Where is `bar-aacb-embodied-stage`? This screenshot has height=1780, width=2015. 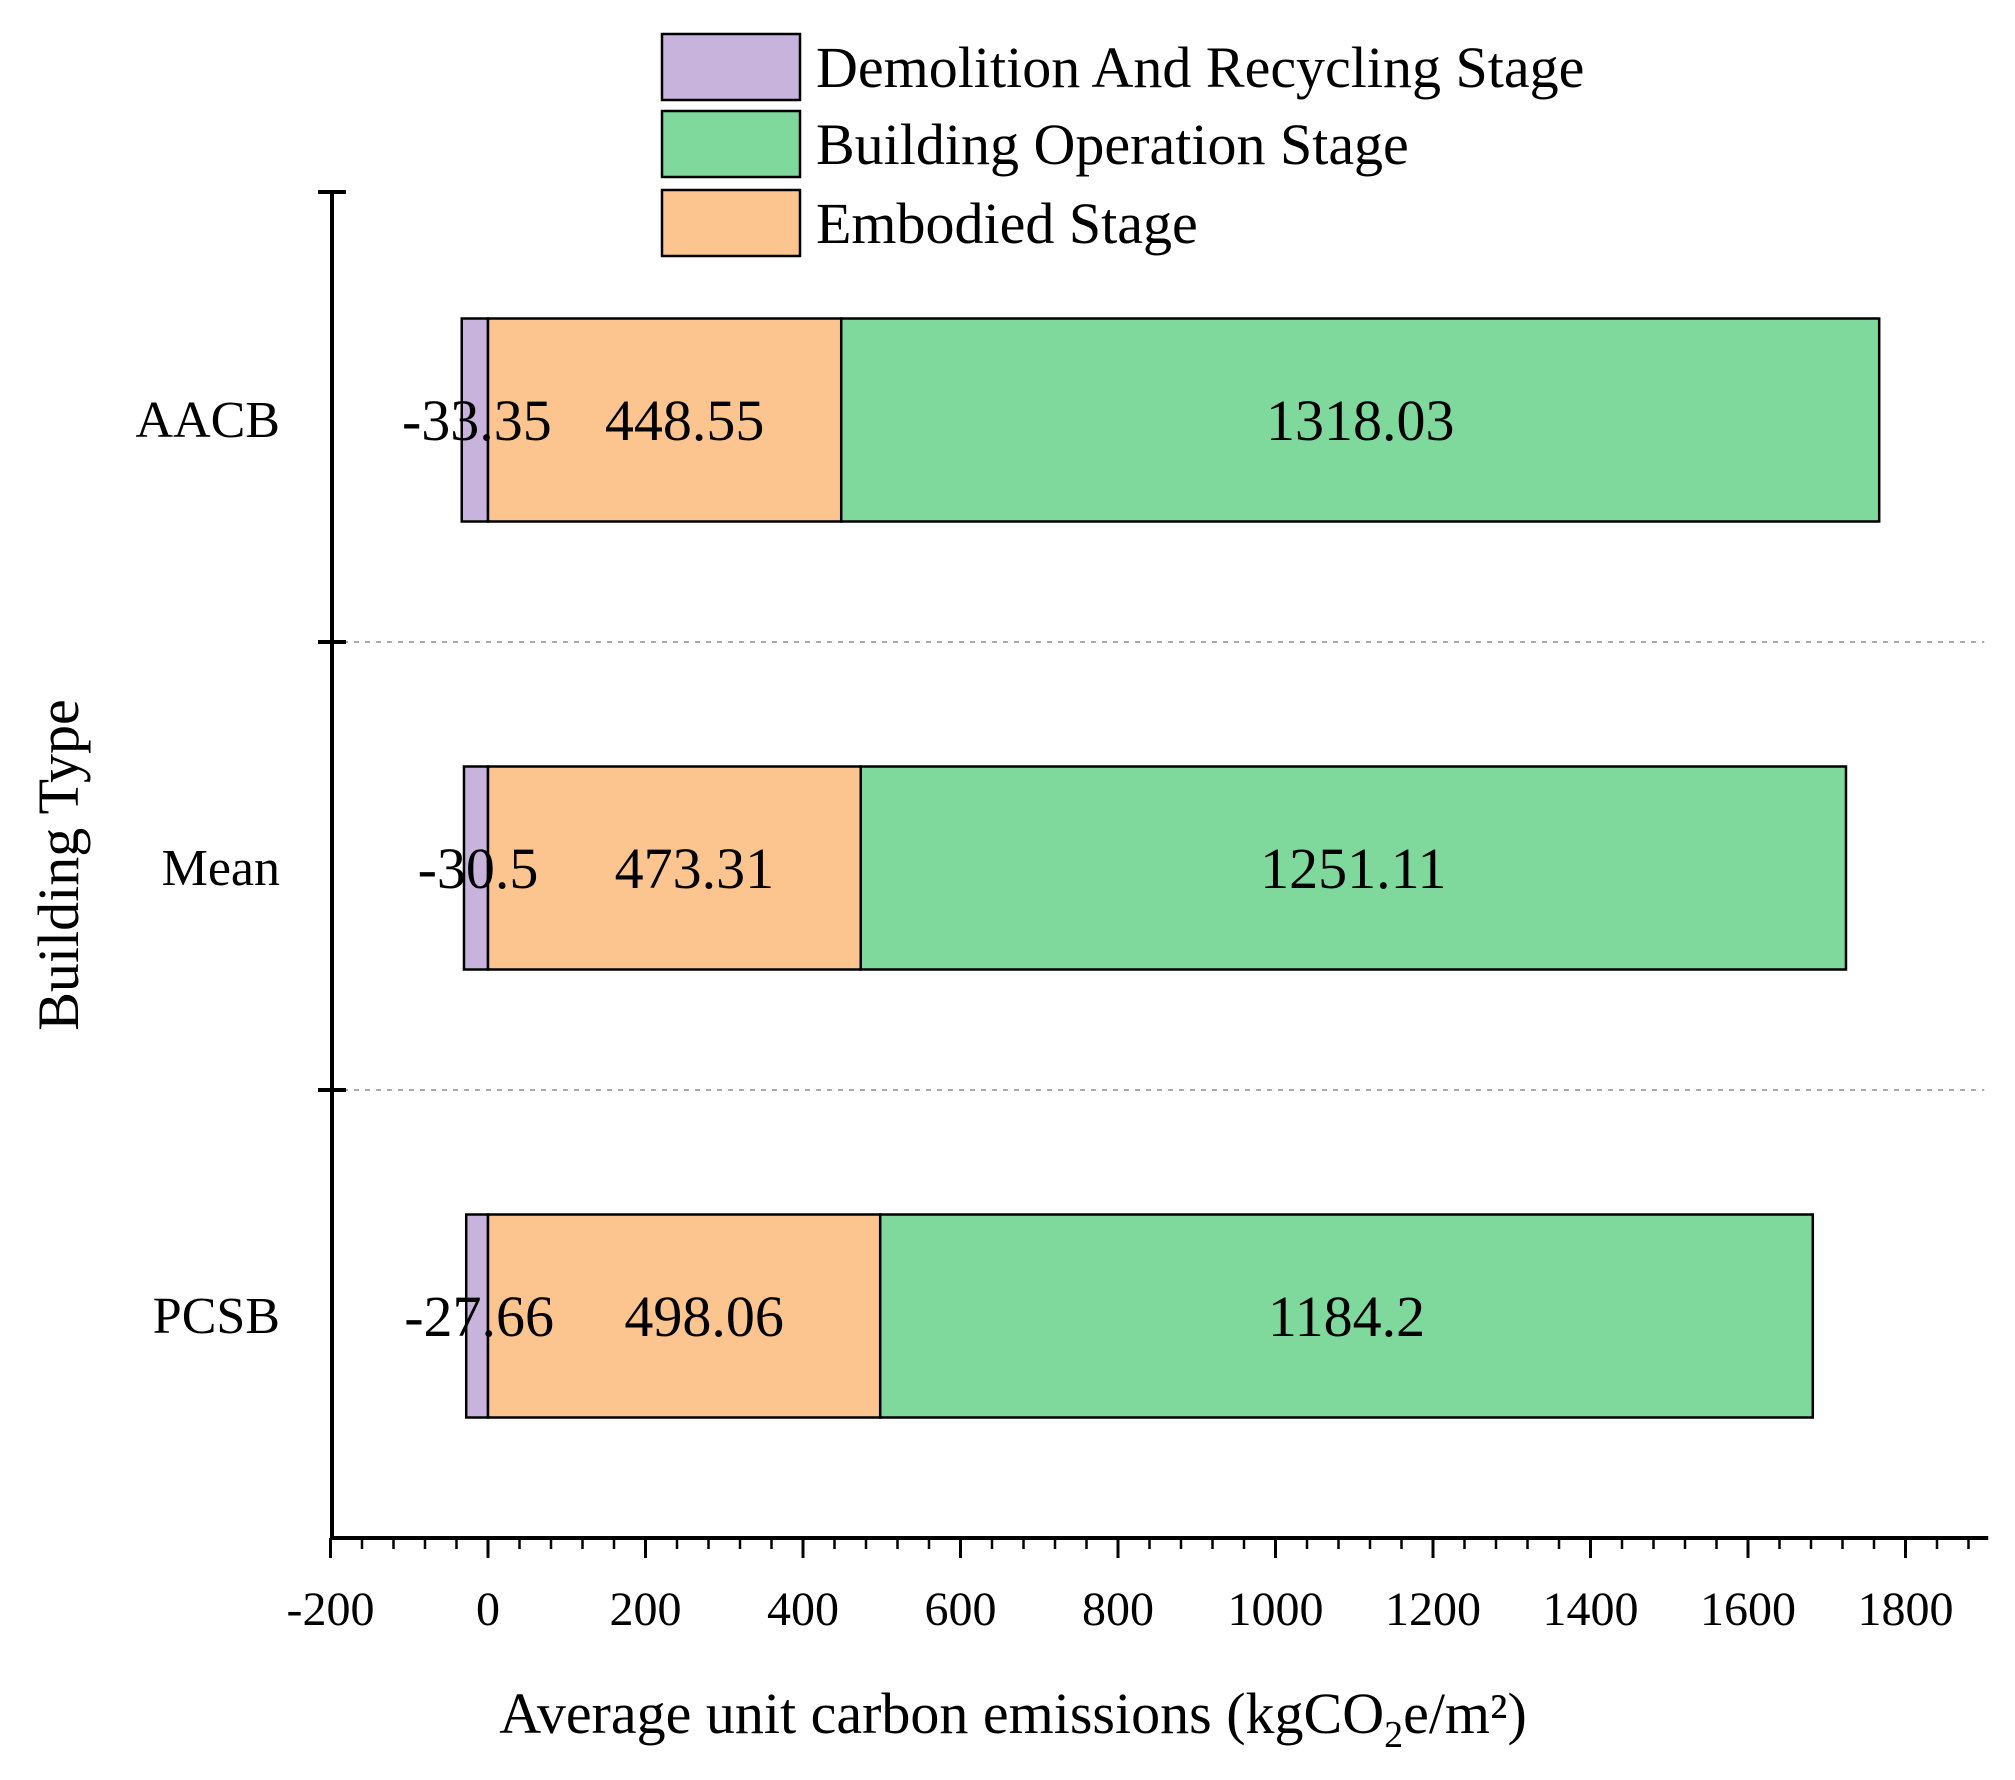 bar-aacb-embodied-stage is located at coordinates (664, 420).